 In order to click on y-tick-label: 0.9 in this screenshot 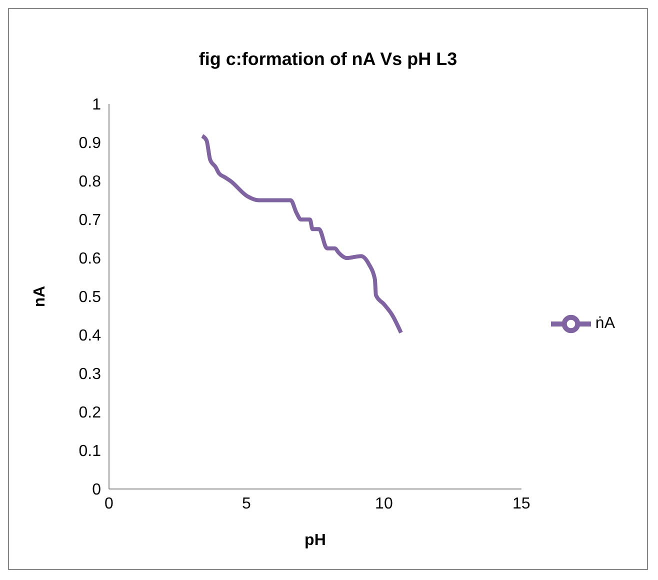, I will do `click(90, 143)`.